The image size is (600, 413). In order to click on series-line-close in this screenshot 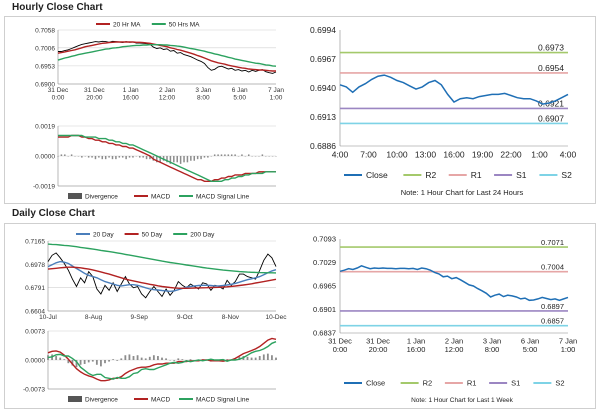, I will do `click(167, 57)`.